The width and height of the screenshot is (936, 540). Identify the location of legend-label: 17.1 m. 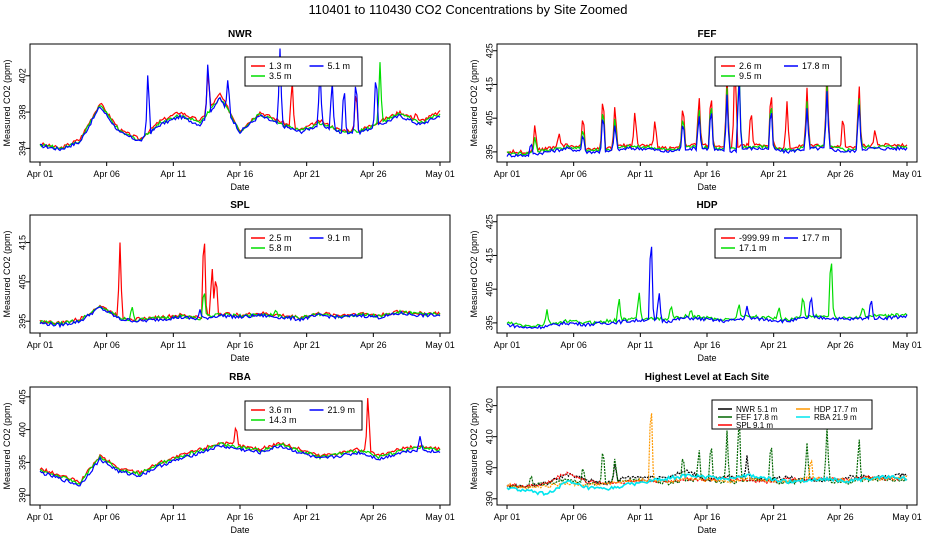
(753, 248).